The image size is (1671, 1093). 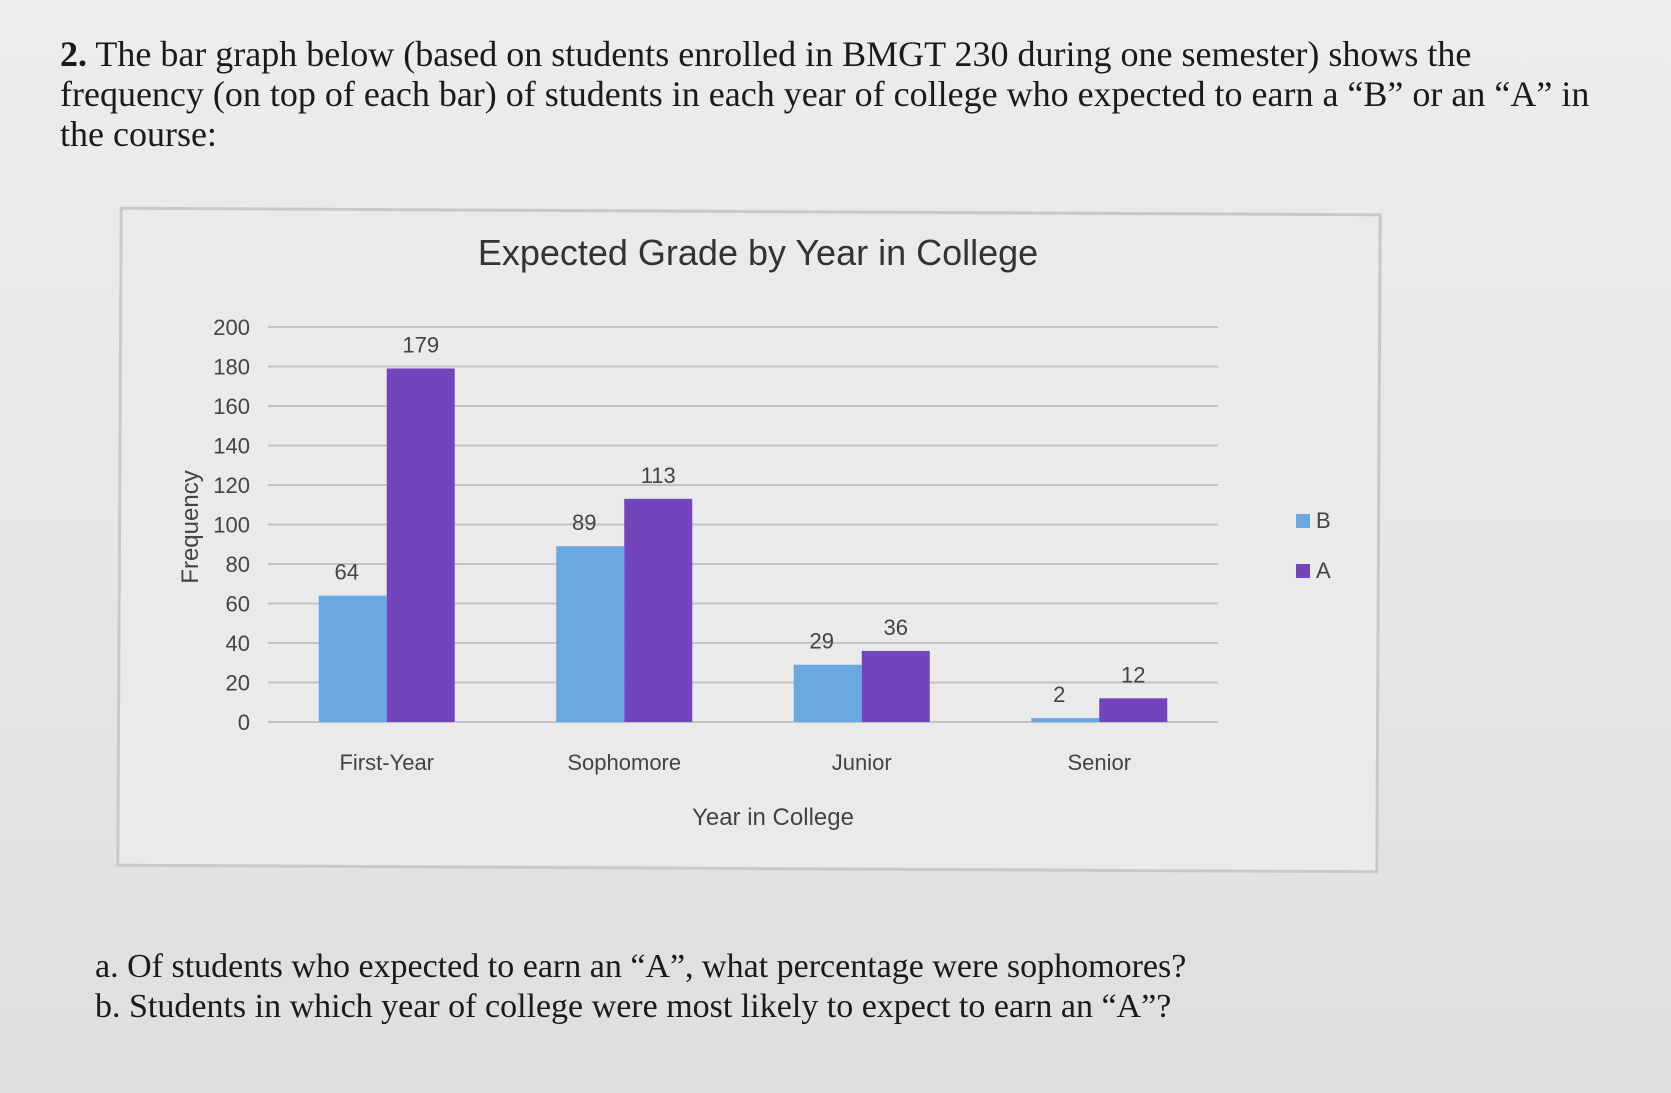 I want to click on y-axis-label: Frequency, so click(x=190, y=526).